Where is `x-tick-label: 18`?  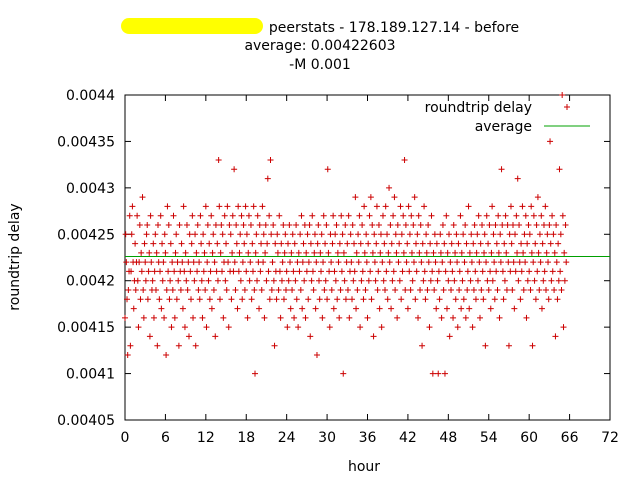 x-tick-label: 18 is located at coordinates (246, 438).